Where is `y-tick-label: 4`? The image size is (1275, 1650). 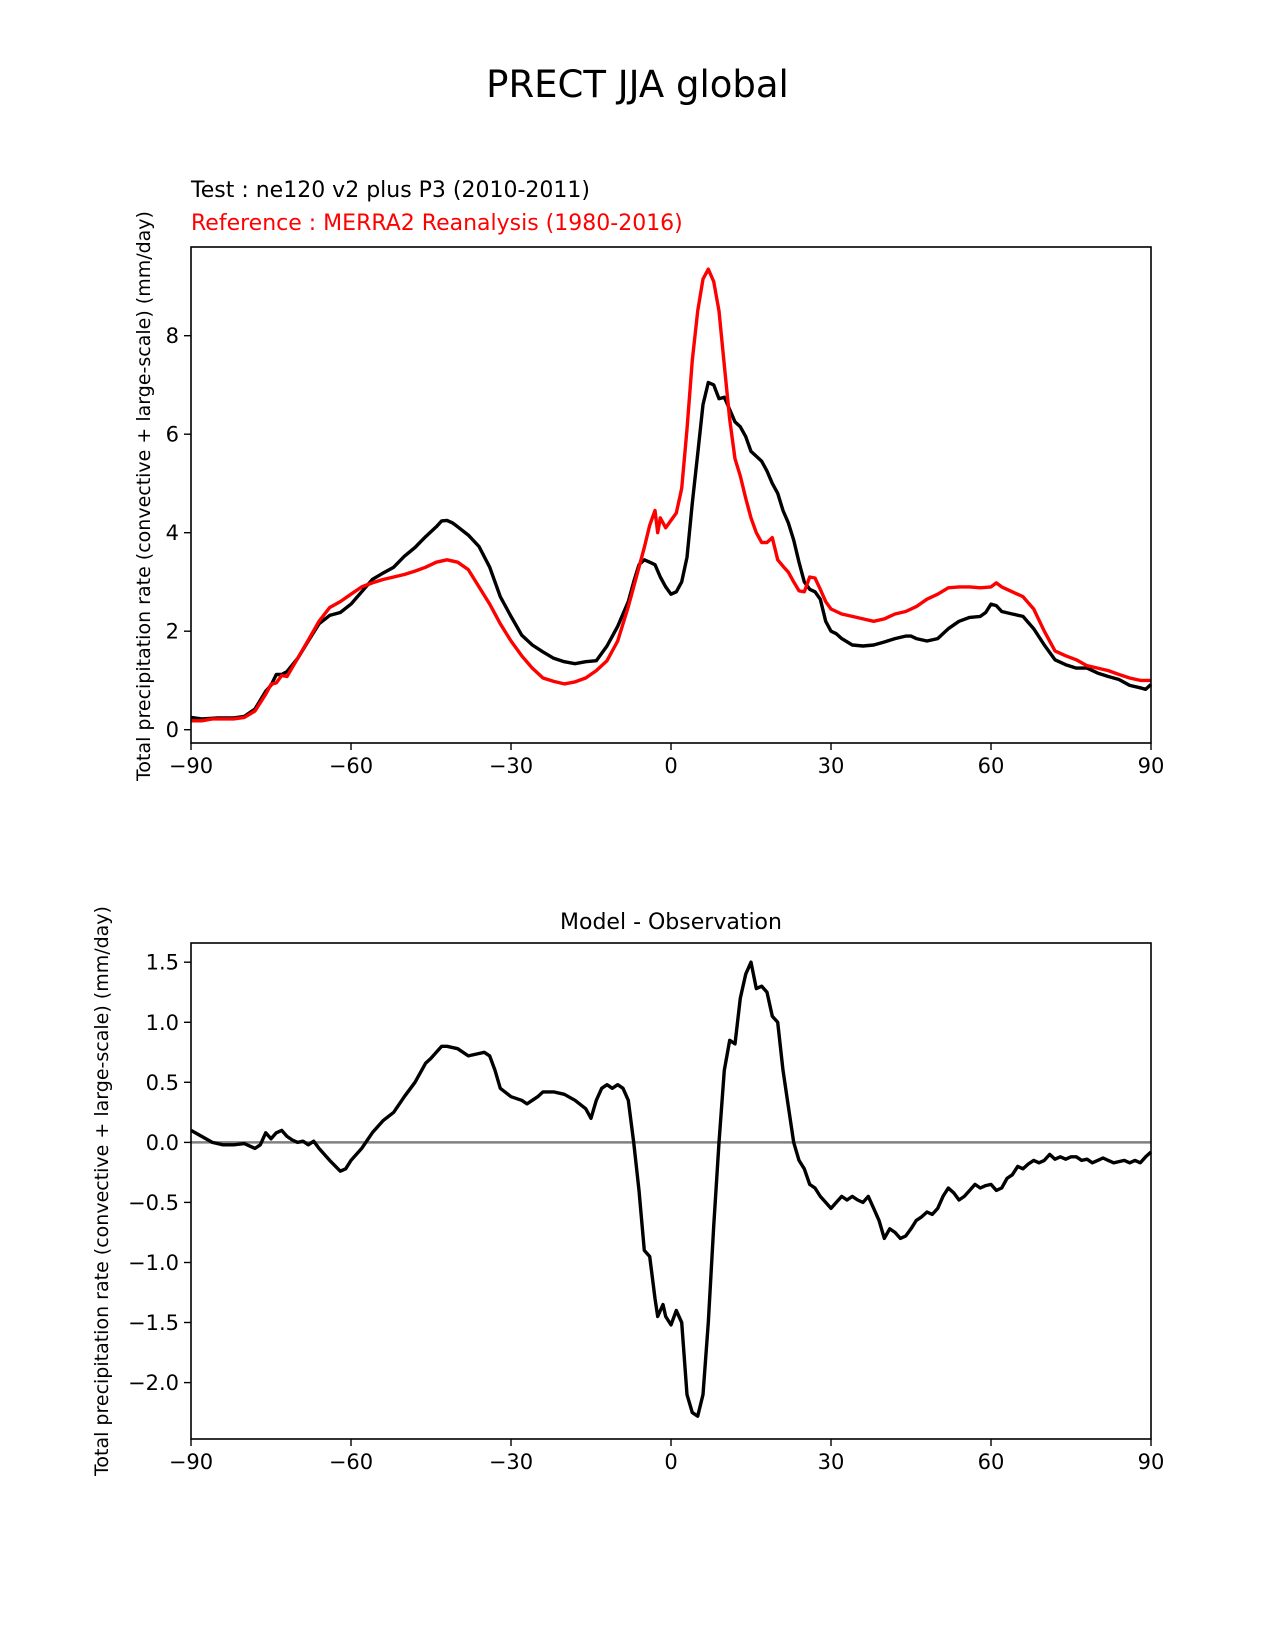 y-tick-label: 4 is located at coordinates (172, 533).